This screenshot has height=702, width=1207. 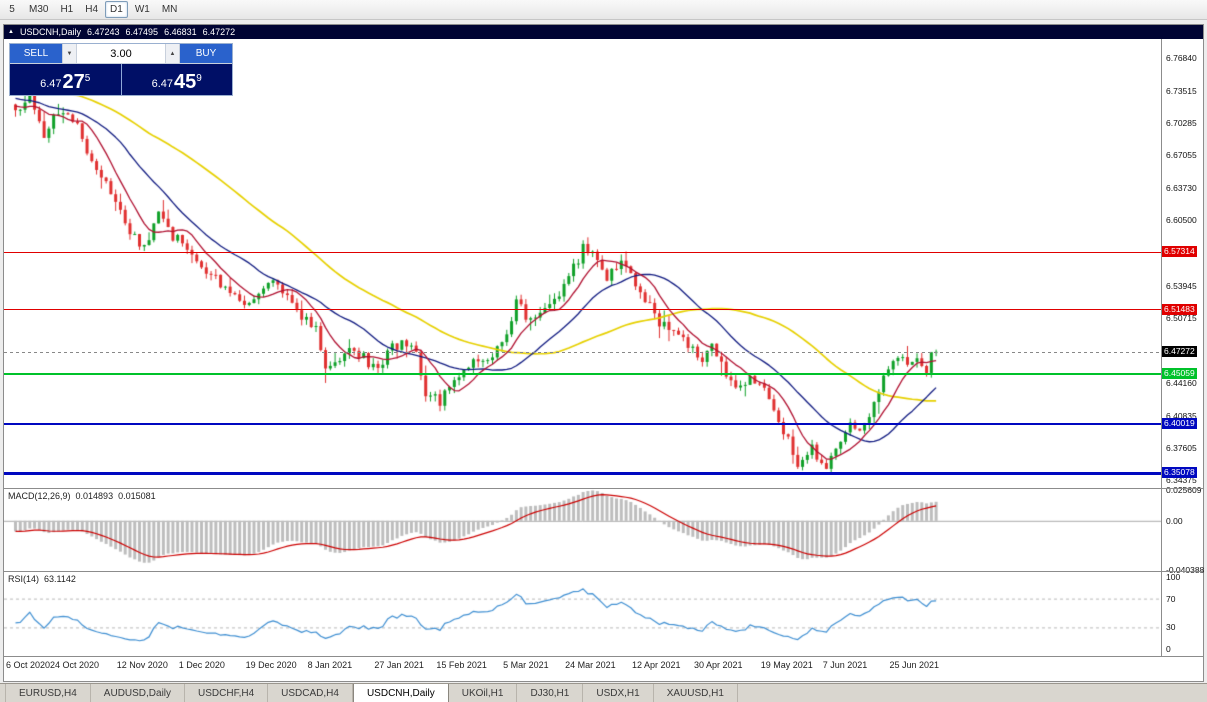 What do you see at coordinates (400, 693) in the screenshot?
I see `chart-tab-USDCNH-Daily: USDCNH,Daily` at bounding box center [400, 693].